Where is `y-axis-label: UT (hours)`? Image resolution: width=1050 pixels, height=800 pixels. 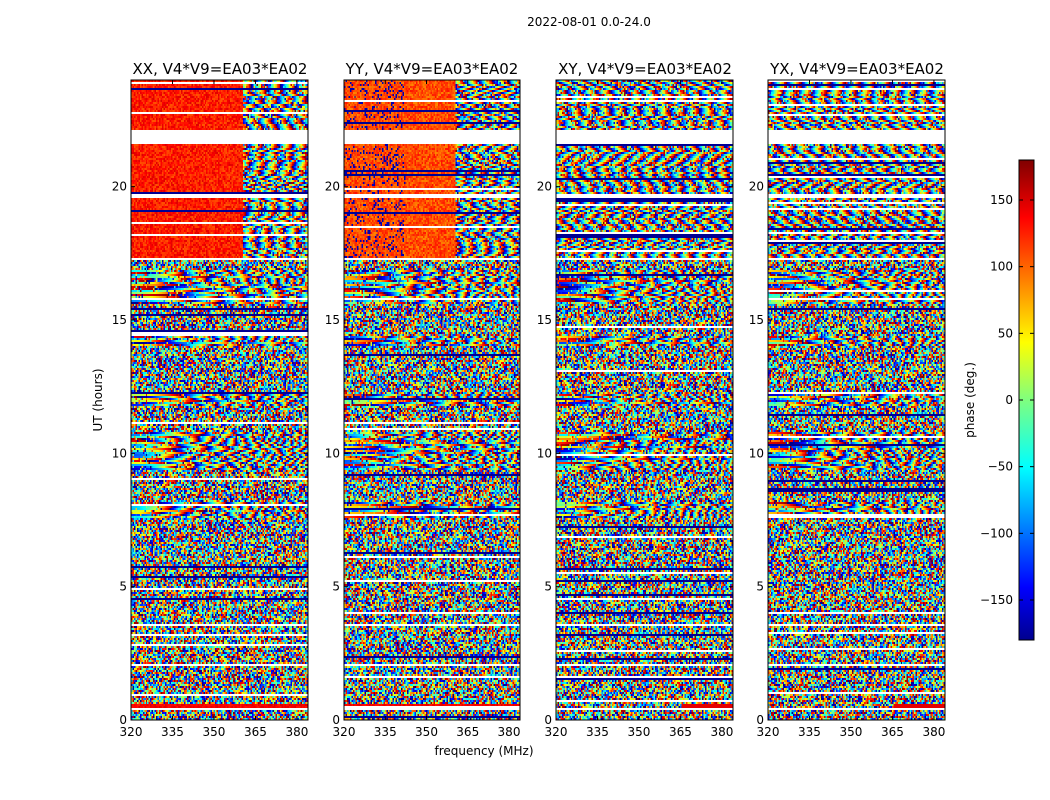
y-axis-label: UT (hours) is located at coordinates (98, 399).